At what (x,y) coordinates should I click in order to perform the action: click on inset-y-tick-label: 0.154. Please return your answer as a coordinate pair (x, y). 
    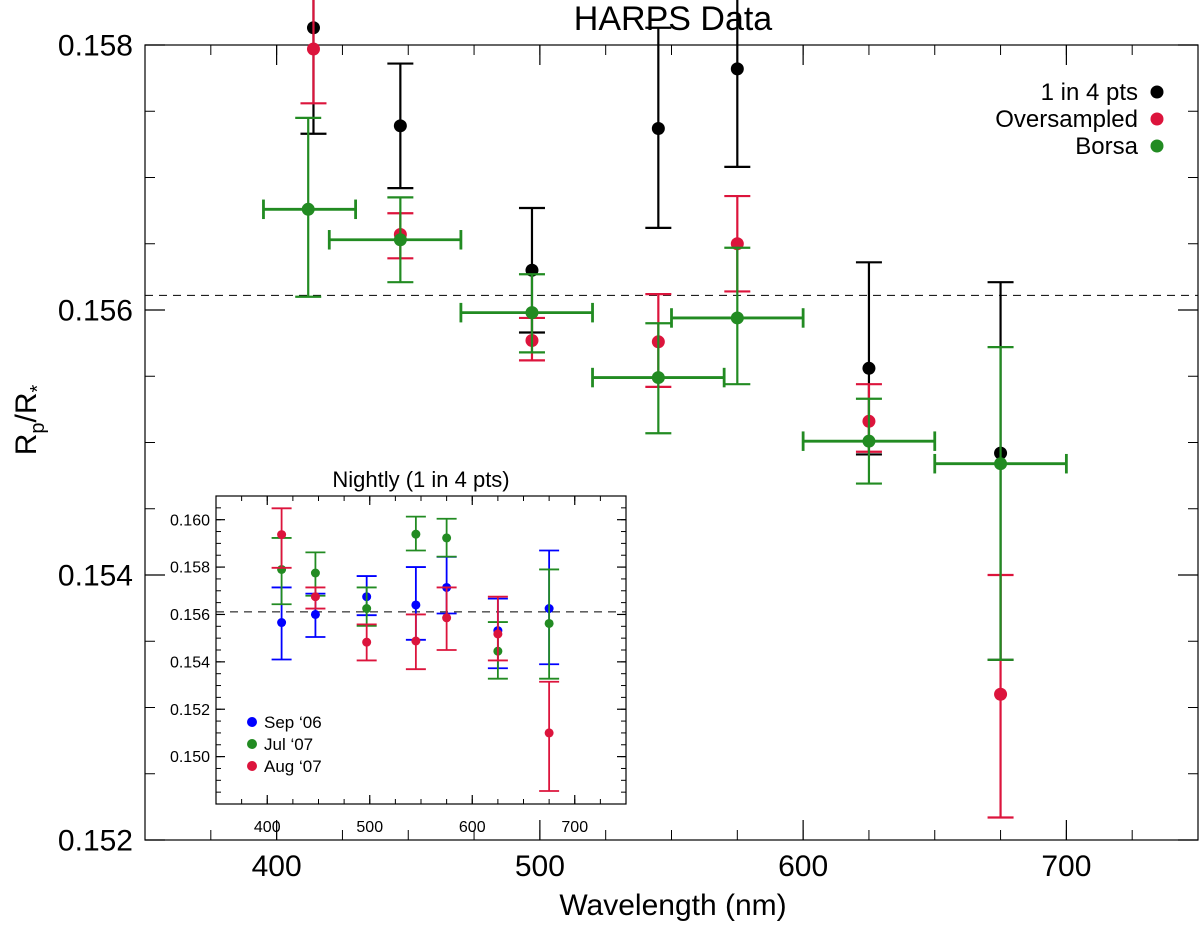
    Looking at the image, I should click on (190, 662).